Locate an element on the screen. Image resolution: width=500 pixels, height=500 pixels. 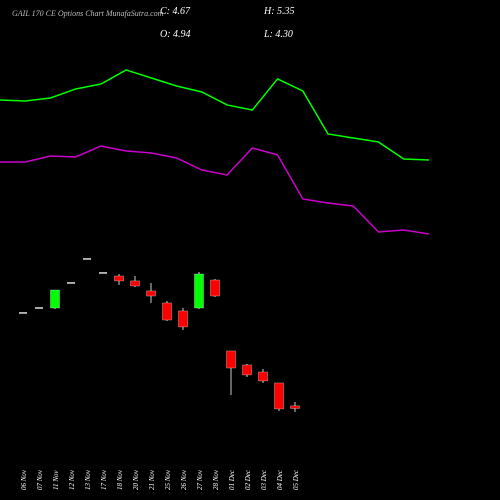
x-tick-label: 13 Nov is located at coordinates (88, 479).